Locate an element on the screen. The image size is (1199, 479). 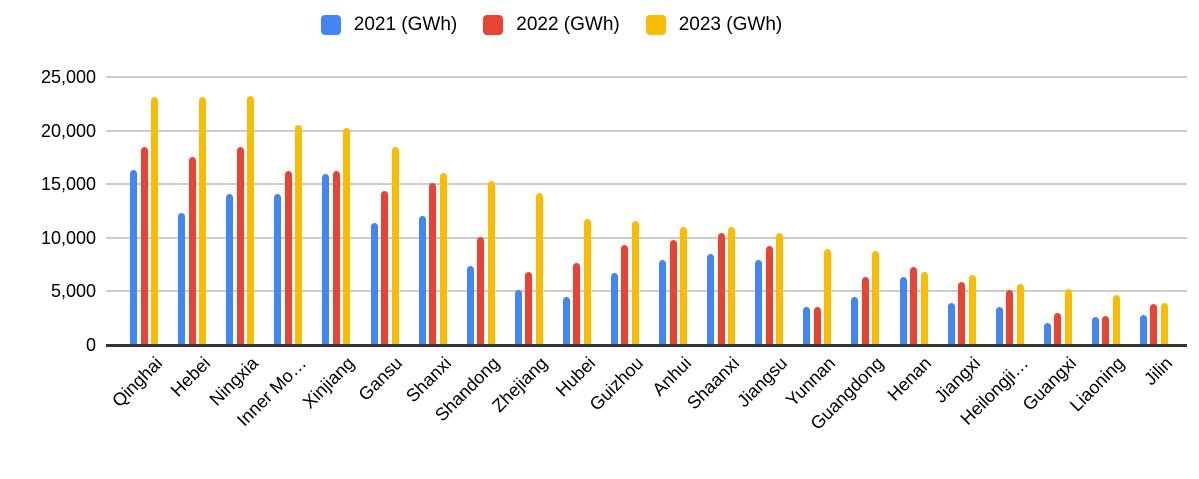
bar-2021-Zhejiang is located at coordinates (518, 317).